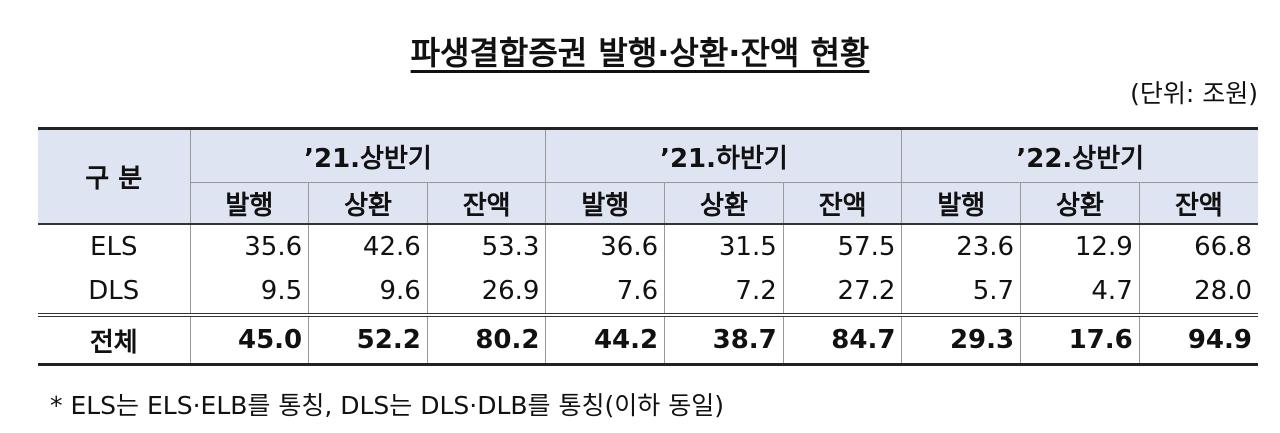  I want to click on period-header: ’21.상반기, so click(368, 155).